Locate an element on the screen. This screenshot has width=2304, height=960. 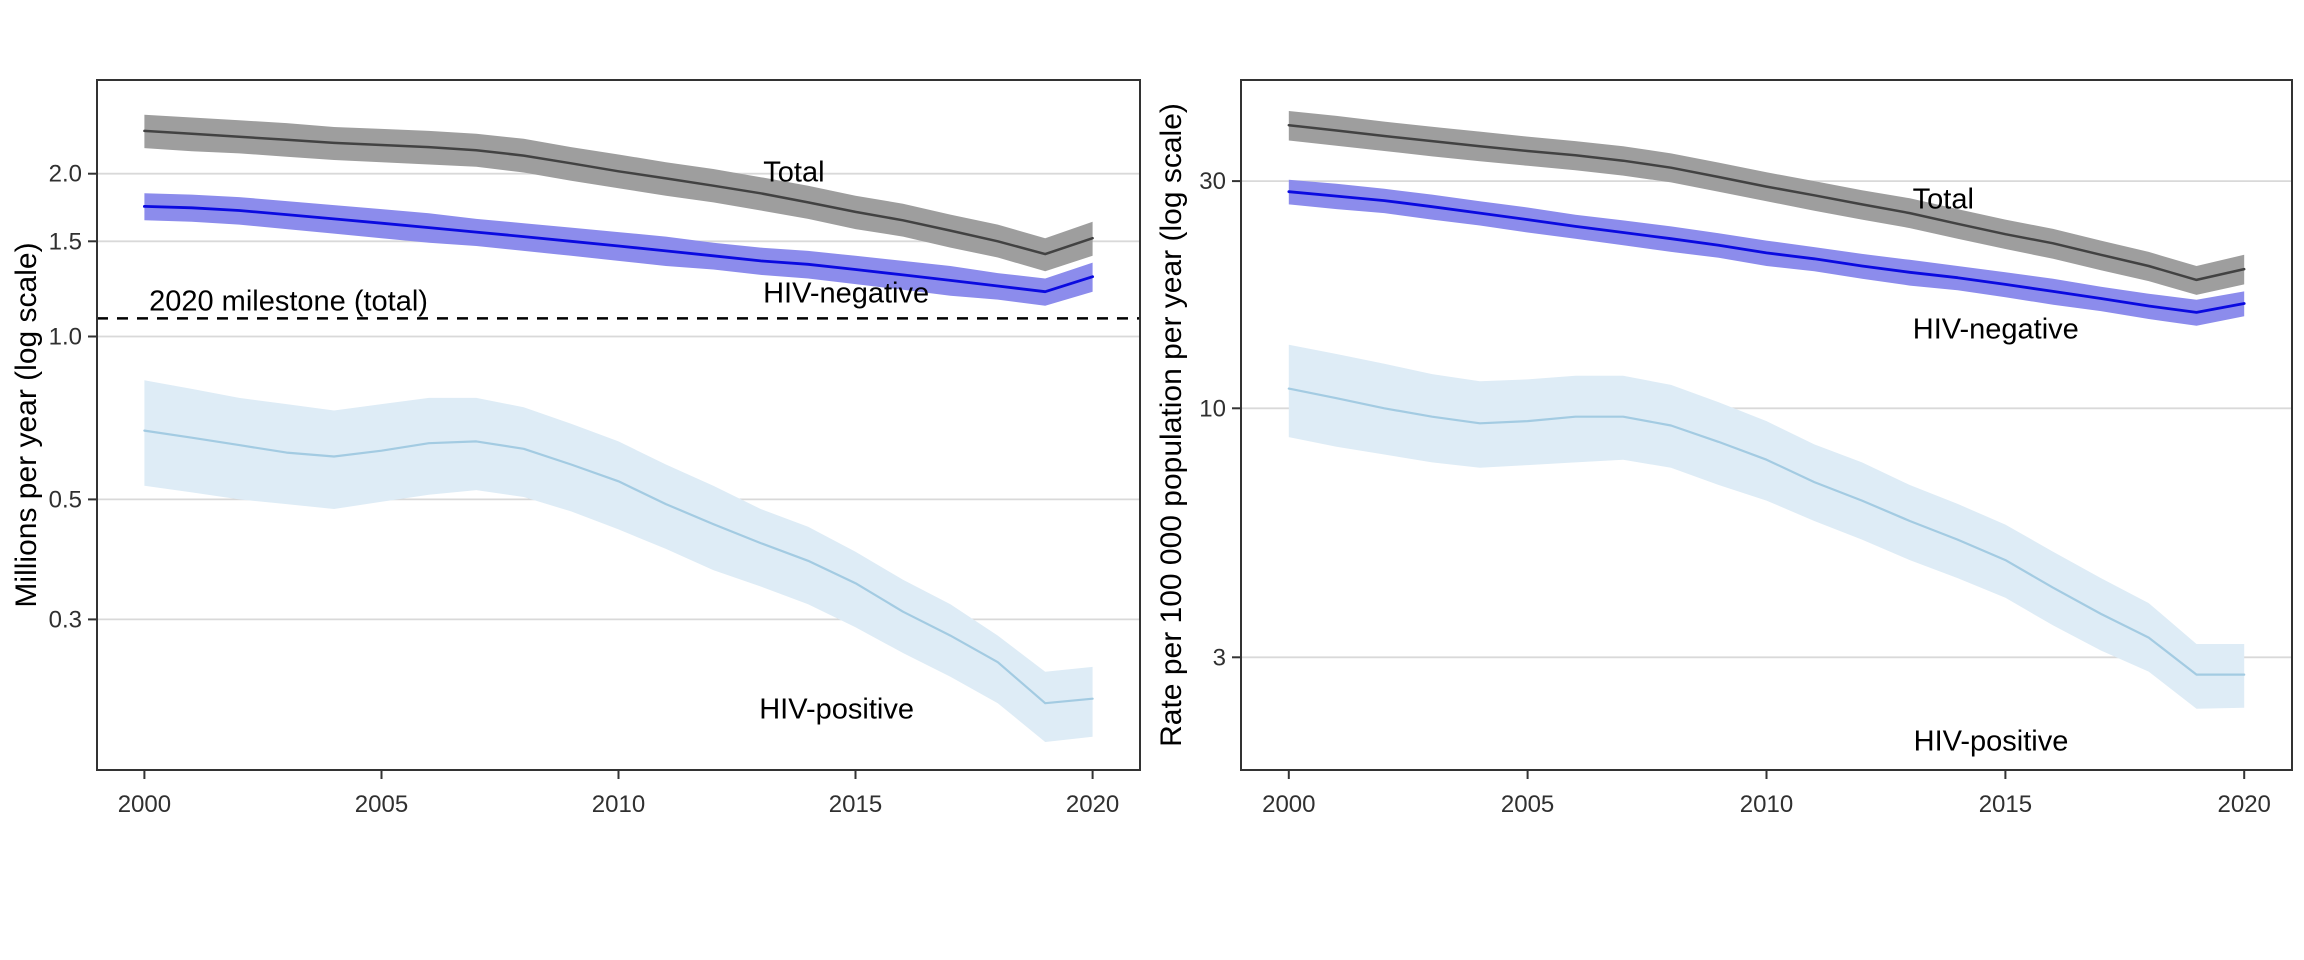
y-tick-label: 0.3 is located at coordinates (65, 619).